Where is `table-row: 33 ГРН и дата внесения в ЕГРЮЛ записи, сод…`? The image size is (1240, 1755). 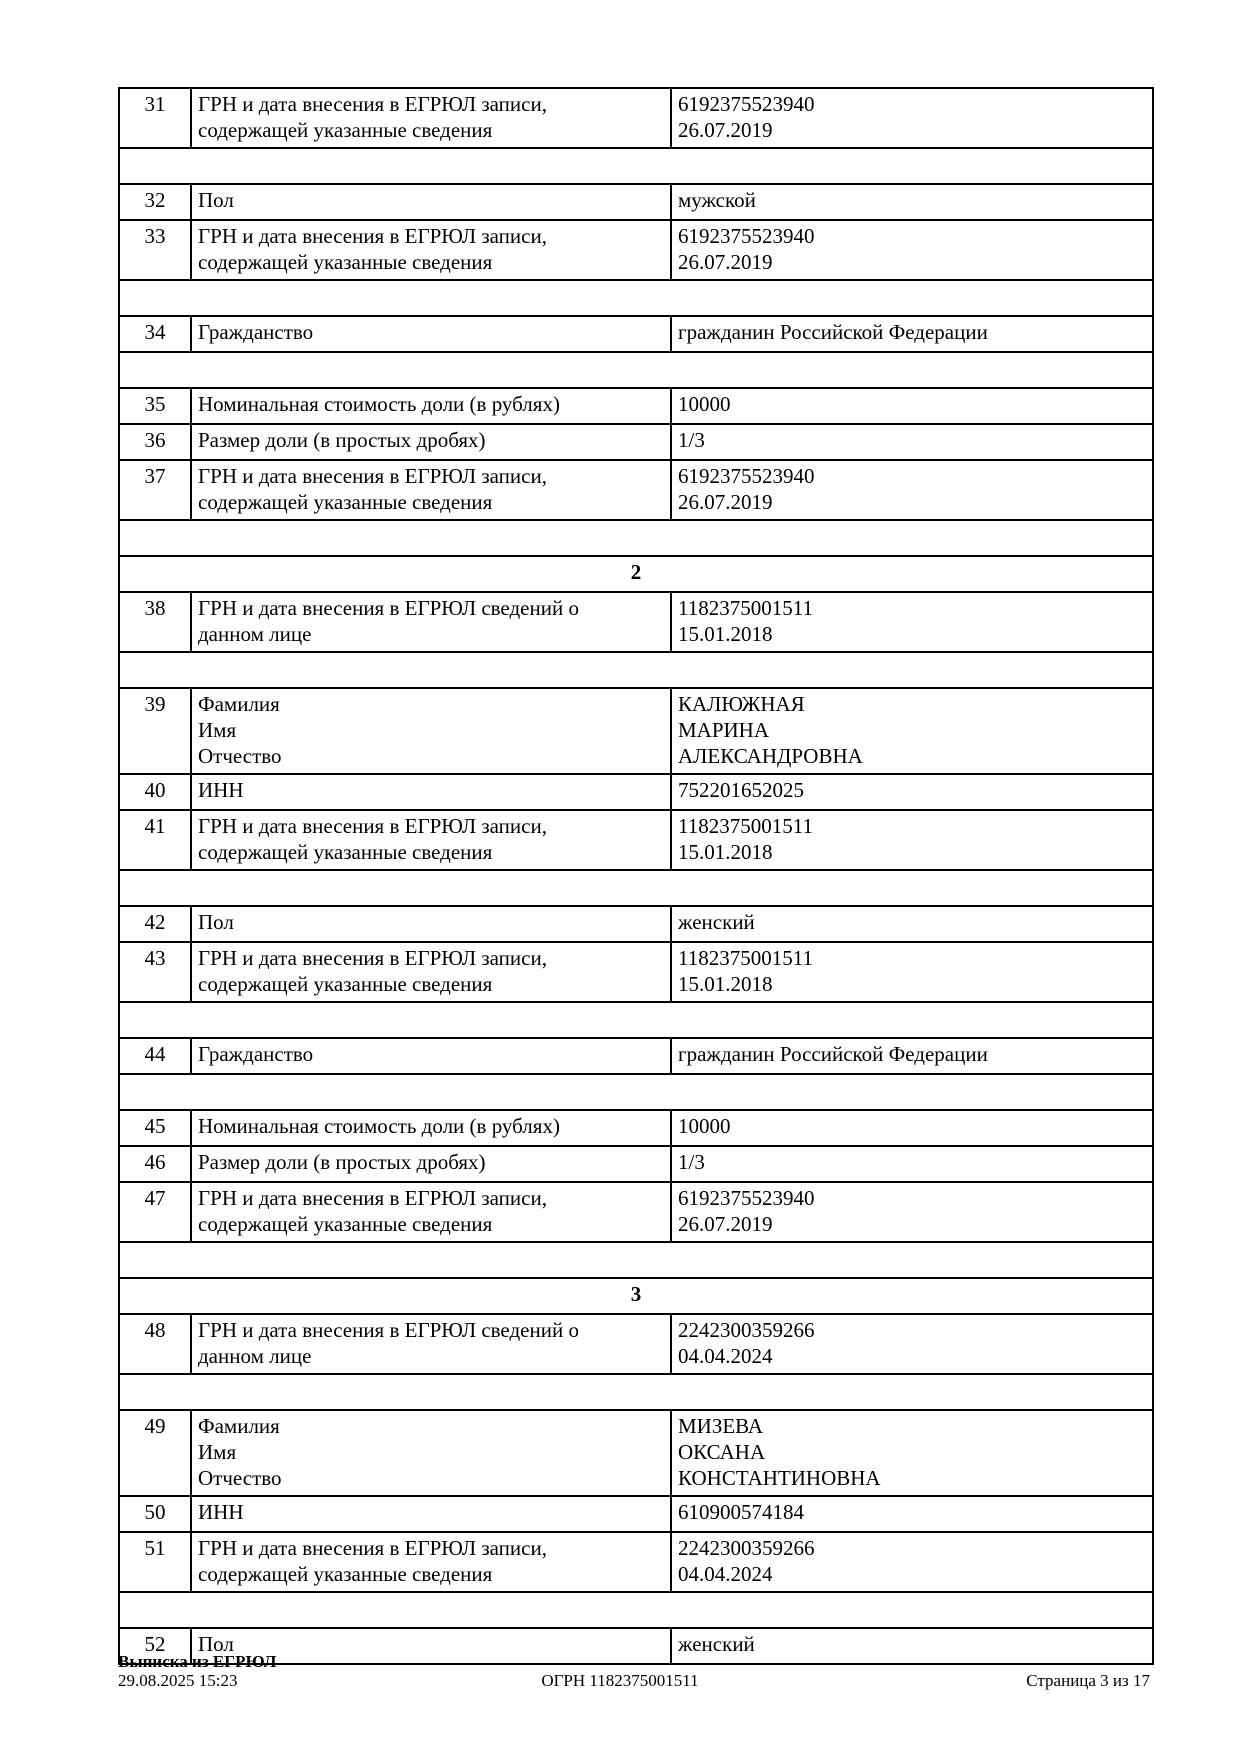 table-row: 33 ГРН и дата внесения в ЕГРЮЛ записи, сод… is located at coordinates (636, 250).